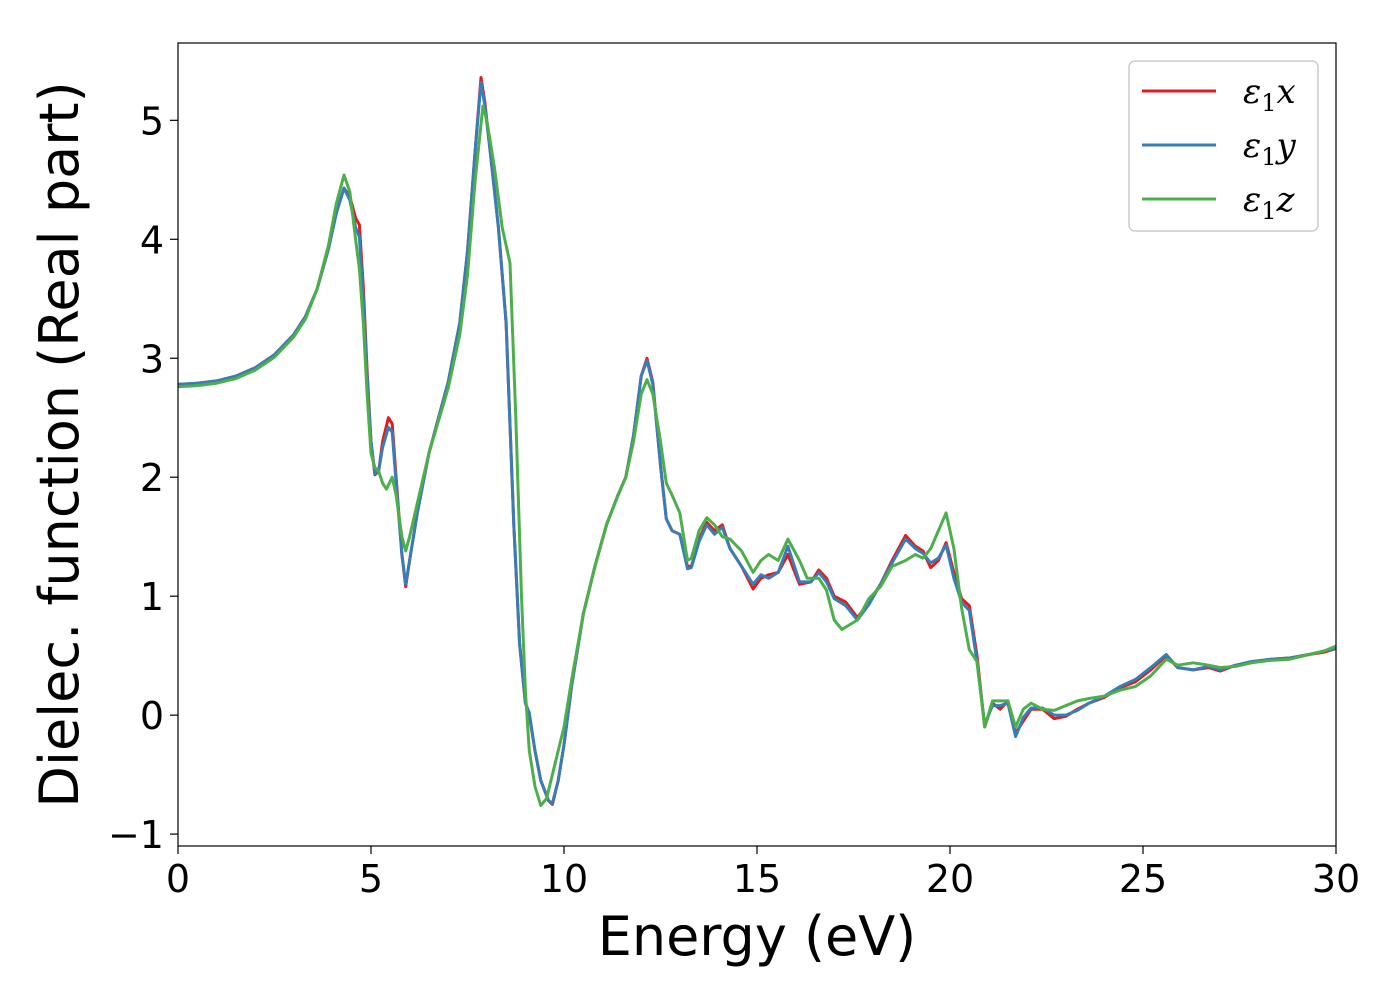 The width and height of the screenshot is (1400, 1000). What do you see at coordinates (152, 597) in the screenshot?
I see `y-tick-label: 1` at bounding box center [152, 597].